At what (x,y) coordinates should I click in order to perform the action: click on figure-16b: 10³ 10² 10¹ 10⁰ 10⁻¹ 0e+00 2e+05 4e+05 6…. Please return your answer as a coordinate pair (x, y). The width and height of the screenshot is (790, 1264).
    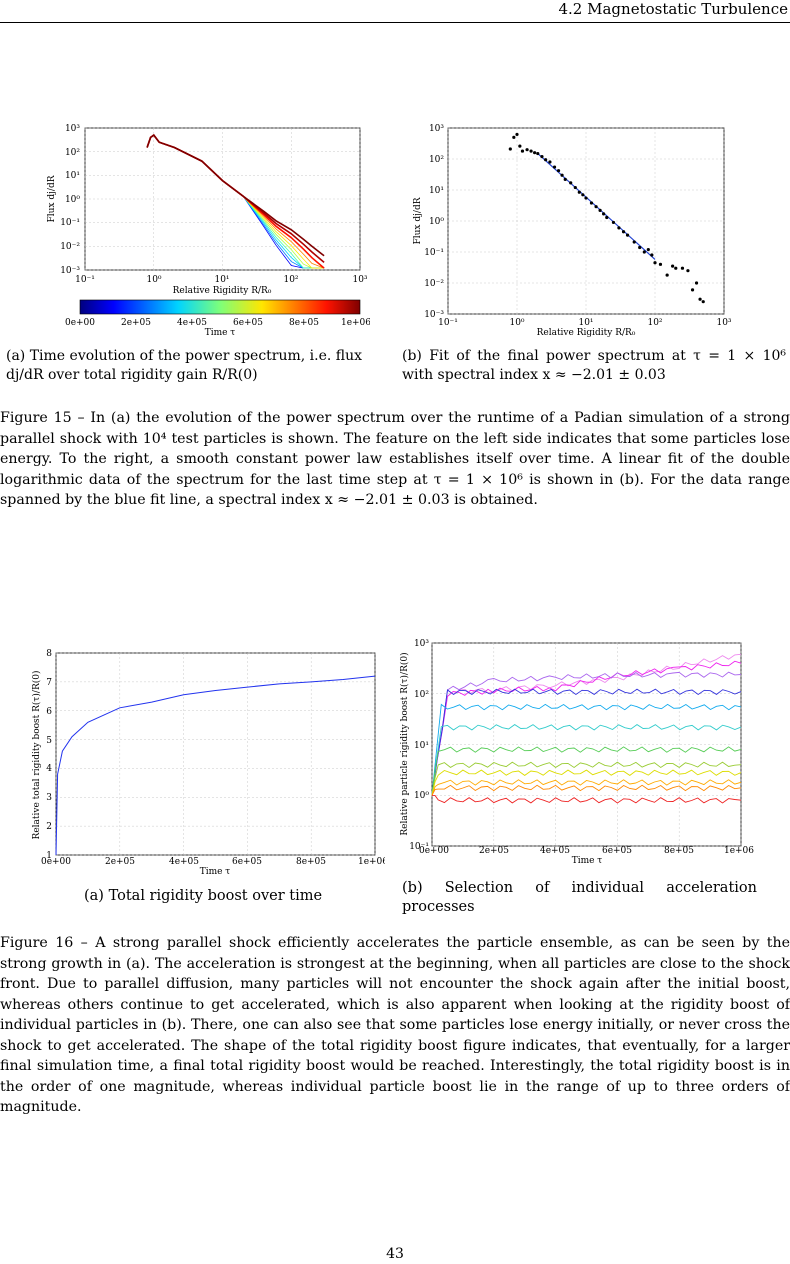
    Looking at the image, I should click on (576, 752).